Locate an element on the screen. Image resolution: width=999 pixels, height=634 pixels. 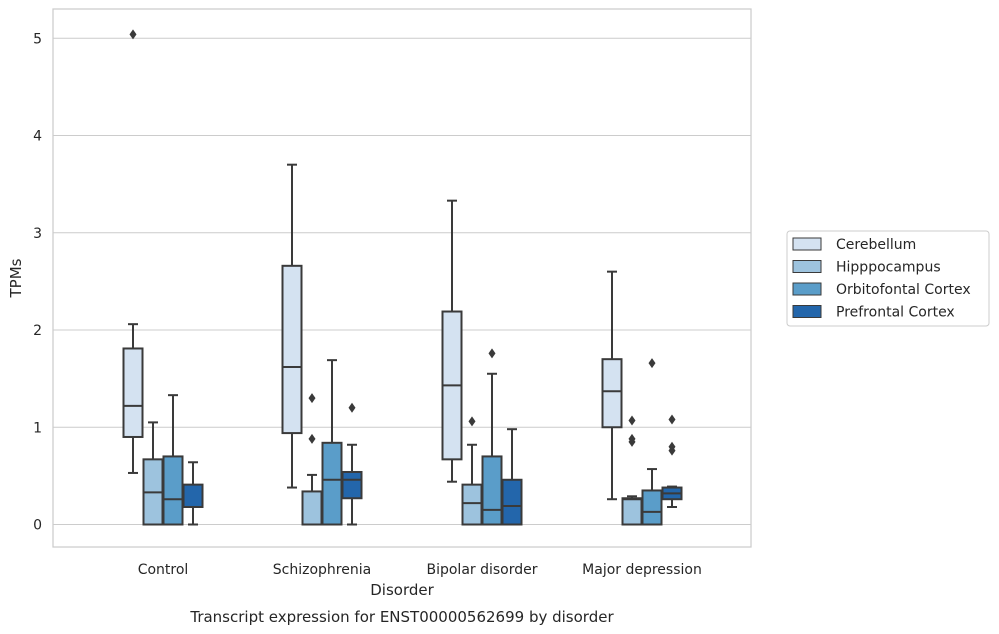
legend-label: Orbitofontal Cortex is located at coordinates (903, 290).